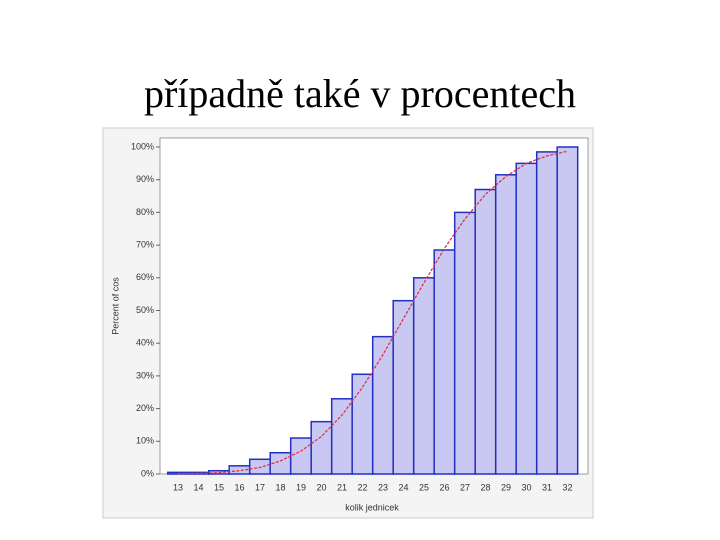  Describe the element at coordinates (403, 487) in the screenshot. I see `x-tick-label: 24` at that location.